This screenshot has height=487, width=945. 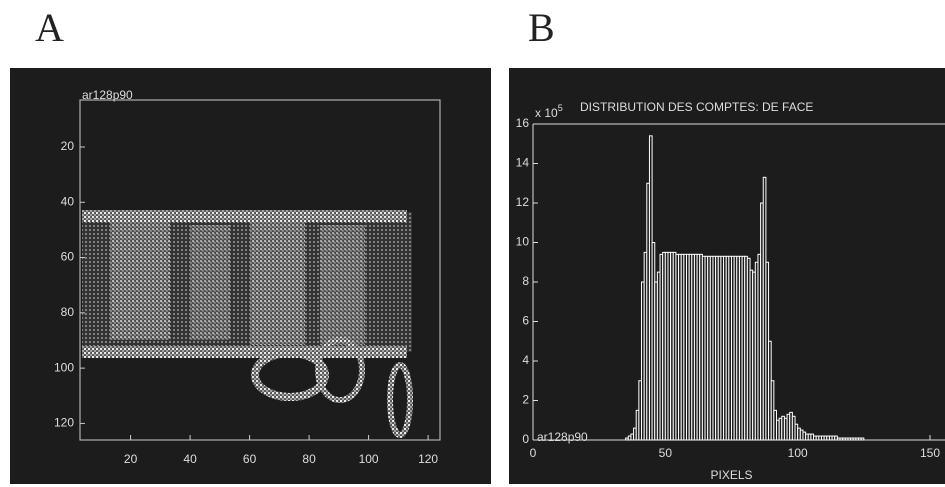 I want to click on y-tick-label: 2, so click(x=525, y=400).